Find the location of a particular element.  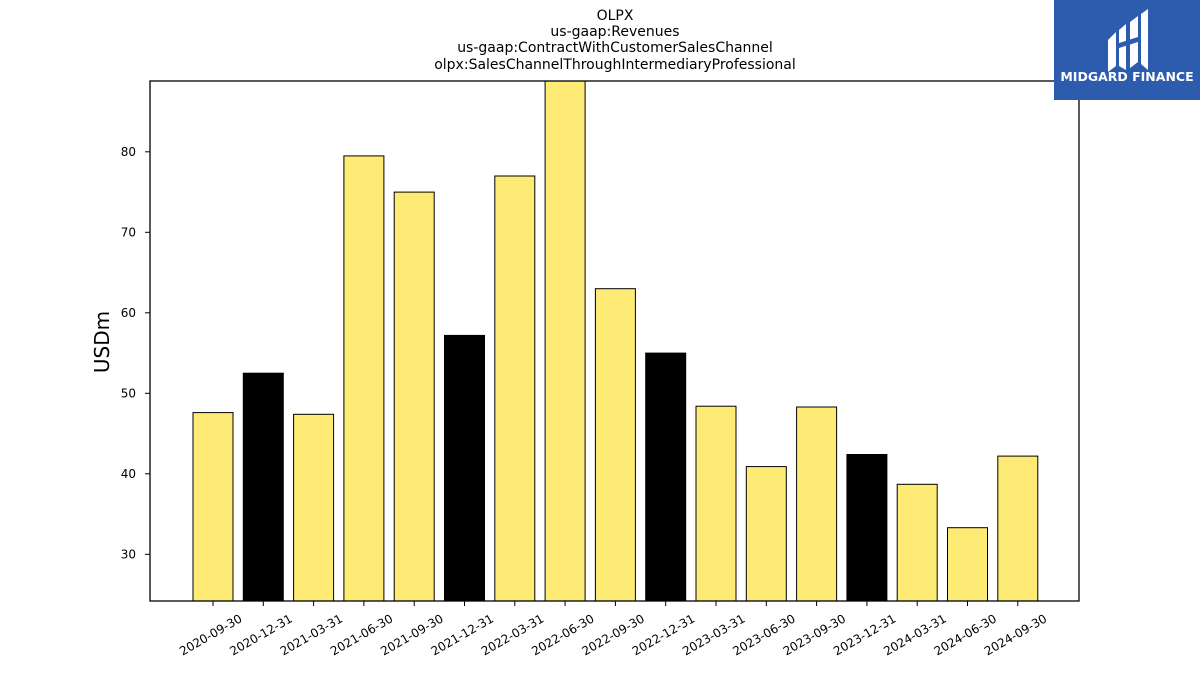

logo-mark-icon is located at coordinates (1128, 40).